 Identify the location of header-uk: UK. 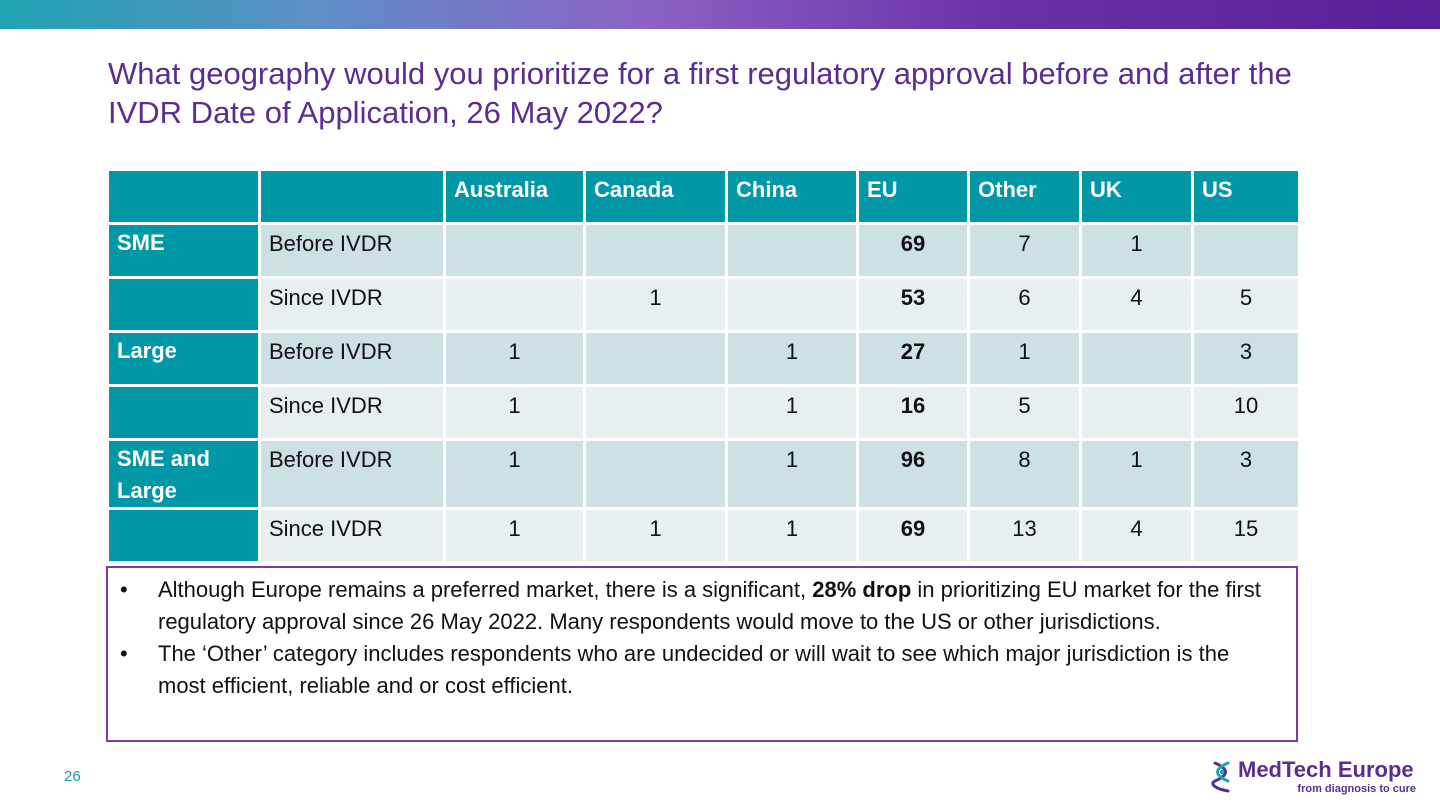
(1136, 196).